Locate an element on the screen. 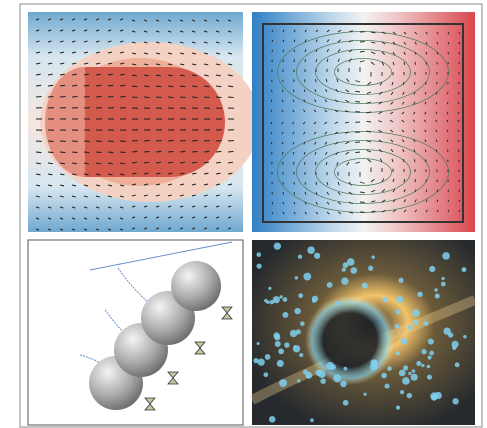 The width and height of the screenshot is (487, 428). hourglasses is located at coordinates (188, 358).